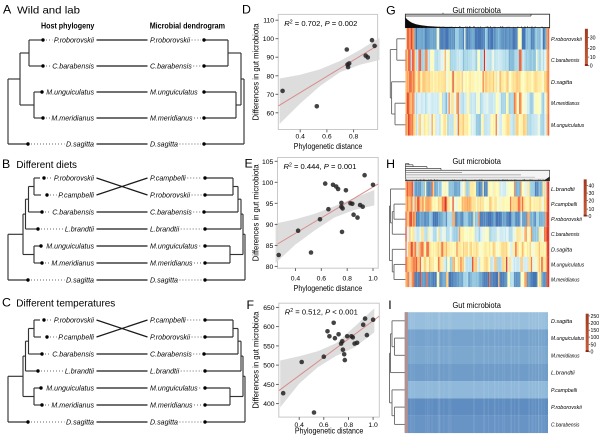 The image size is (600, 443). I want to click on svg-text: R2 = 0.702, P = 0.002, so click(320, 23).